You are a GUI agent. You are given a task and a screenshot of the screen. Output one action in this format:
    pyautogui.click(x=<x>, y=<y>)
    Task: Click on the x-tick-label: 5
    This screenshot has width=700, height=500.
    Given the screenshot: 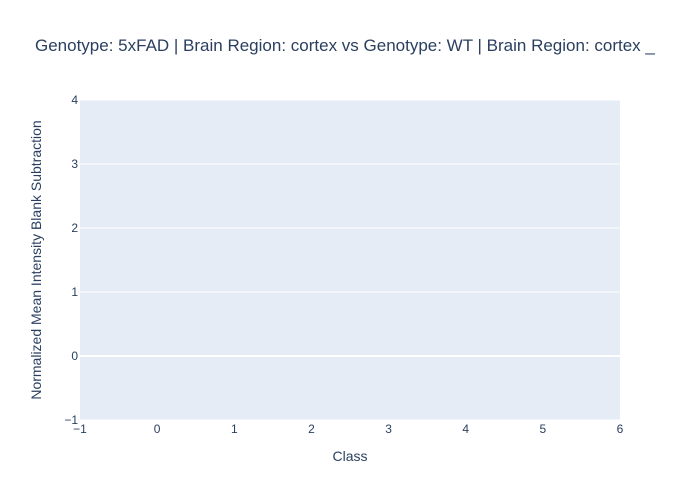 What is the action you would take?
    pyautogui.click(x=543, y=429)
    